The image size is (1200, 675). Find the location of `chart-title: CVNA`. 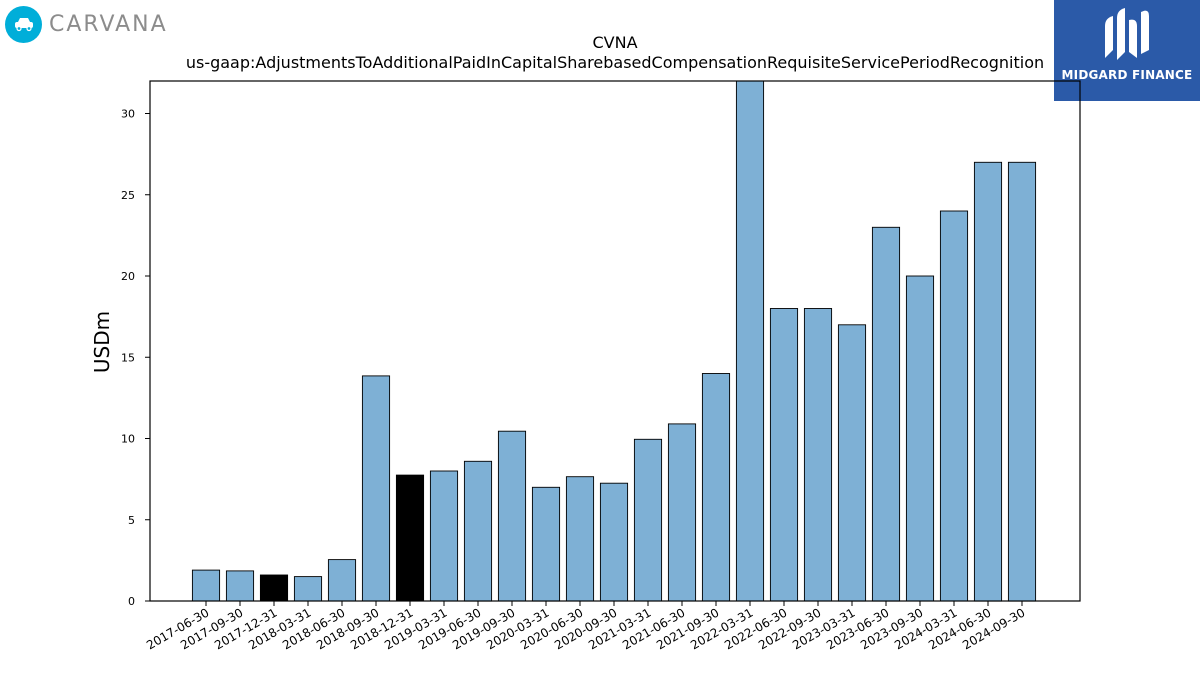

chart-title: CVNA is located at coordinates (614, 42).